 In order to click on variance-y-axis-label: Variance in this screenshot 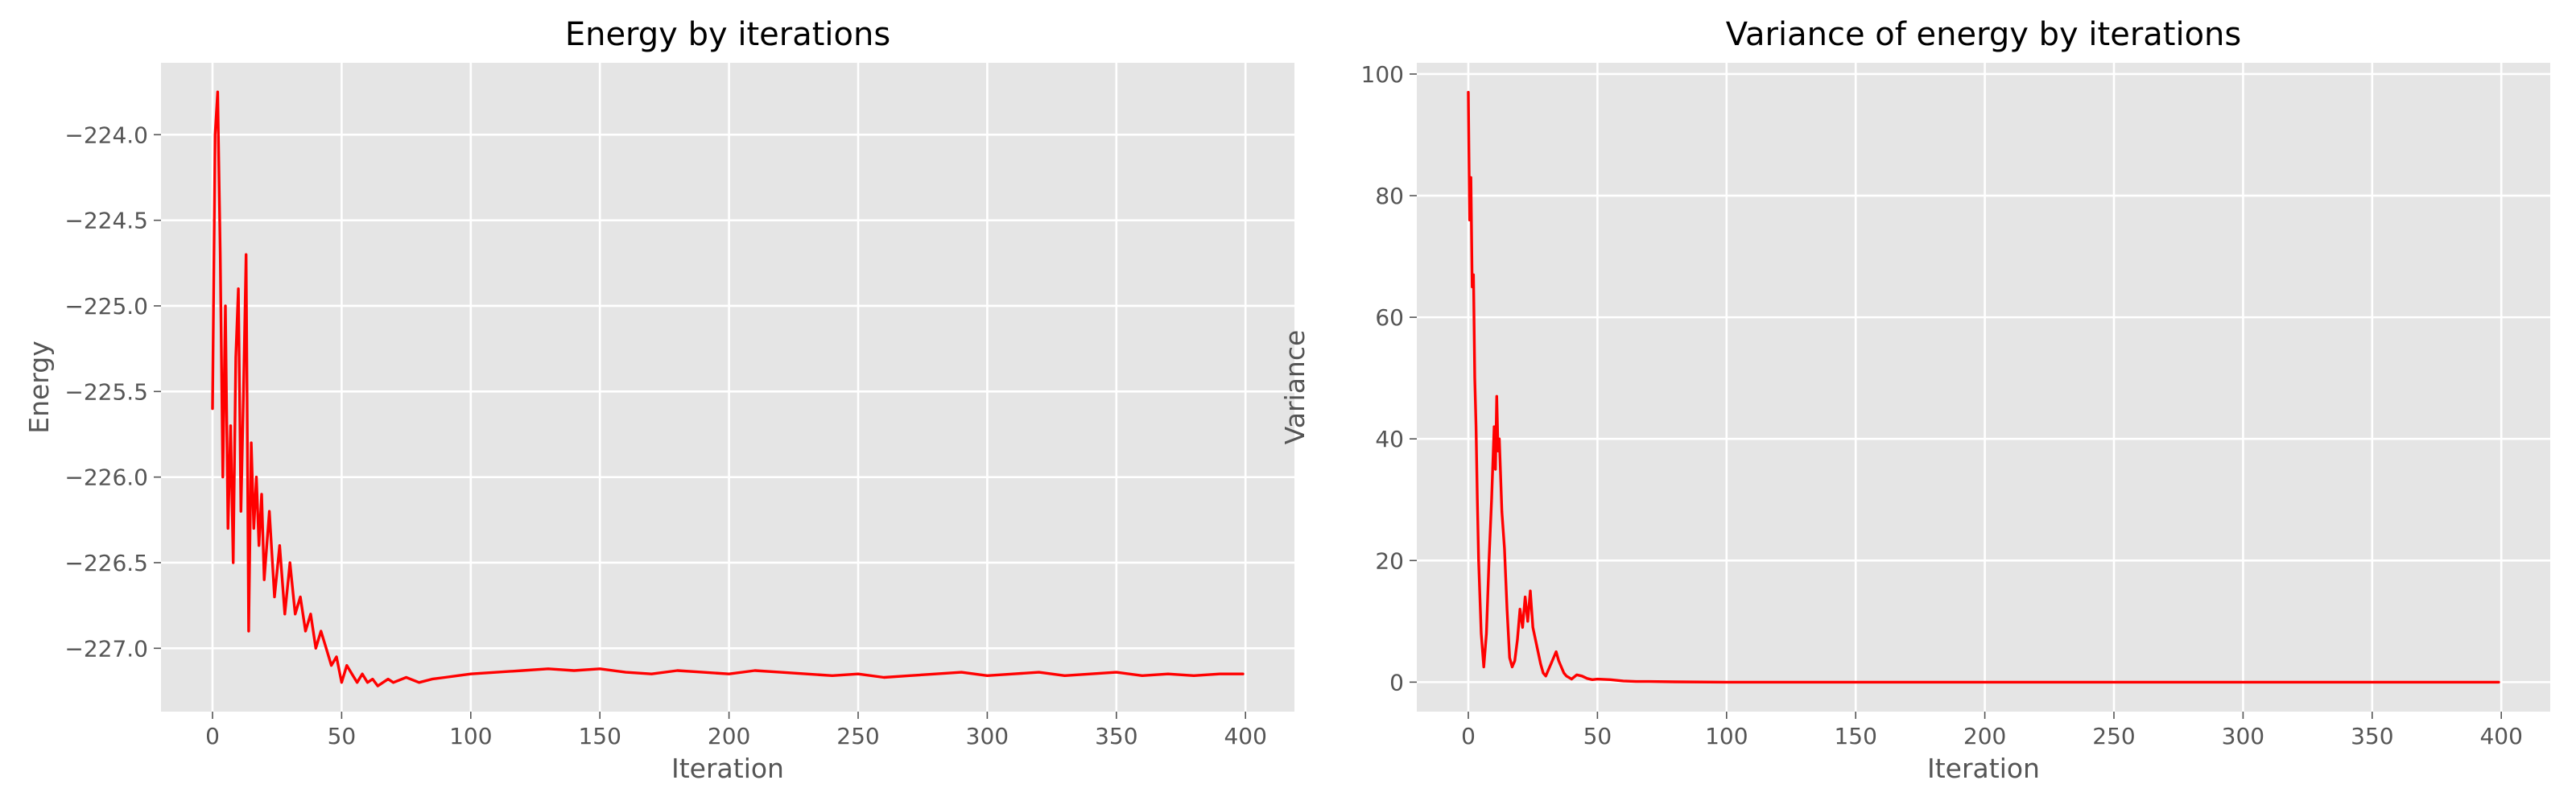, I will do `click(1295, 387)`.